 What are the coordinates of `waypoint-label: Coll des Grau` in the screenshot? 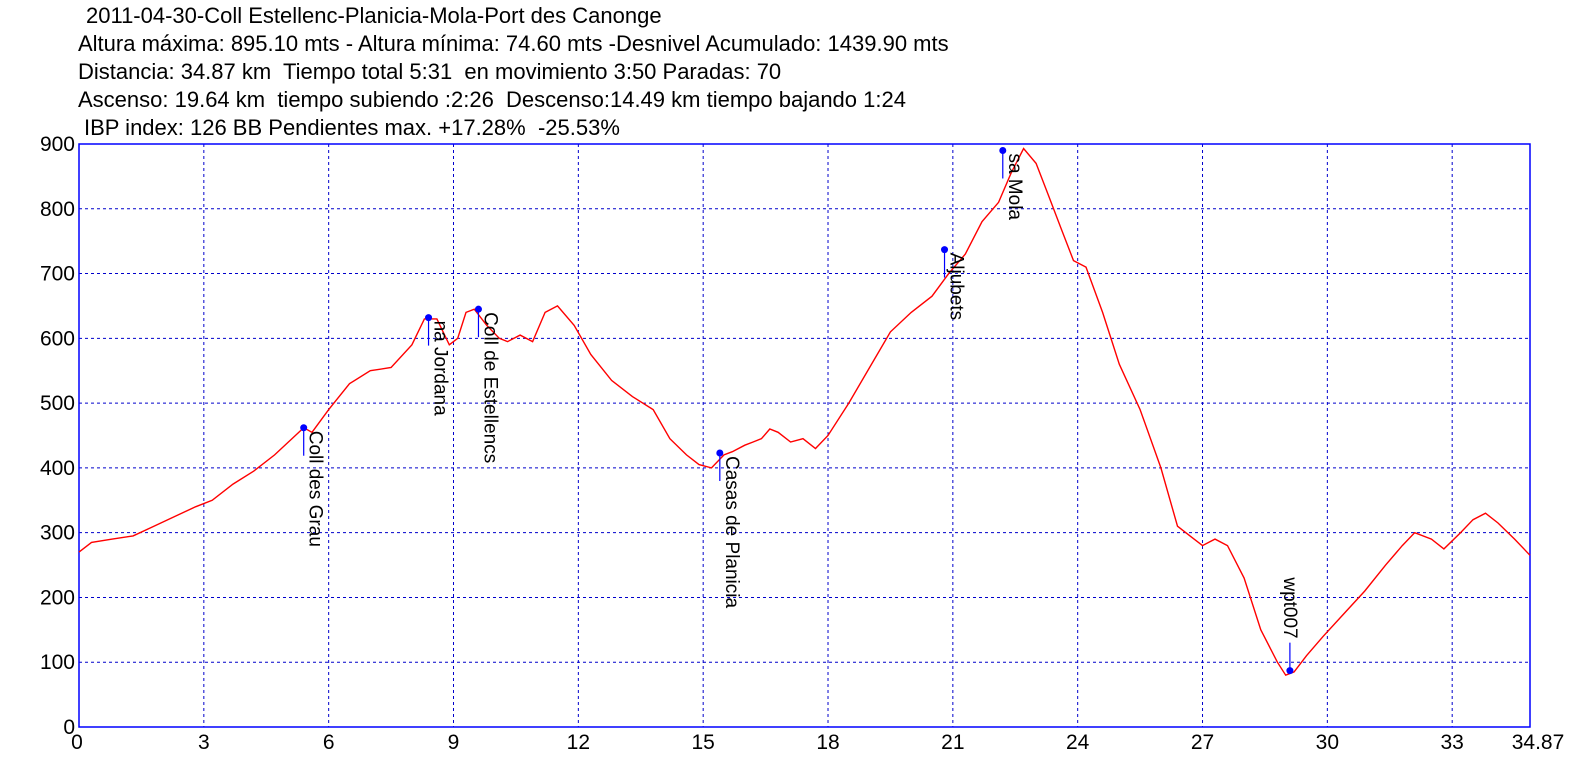 It's located at (315, 489).